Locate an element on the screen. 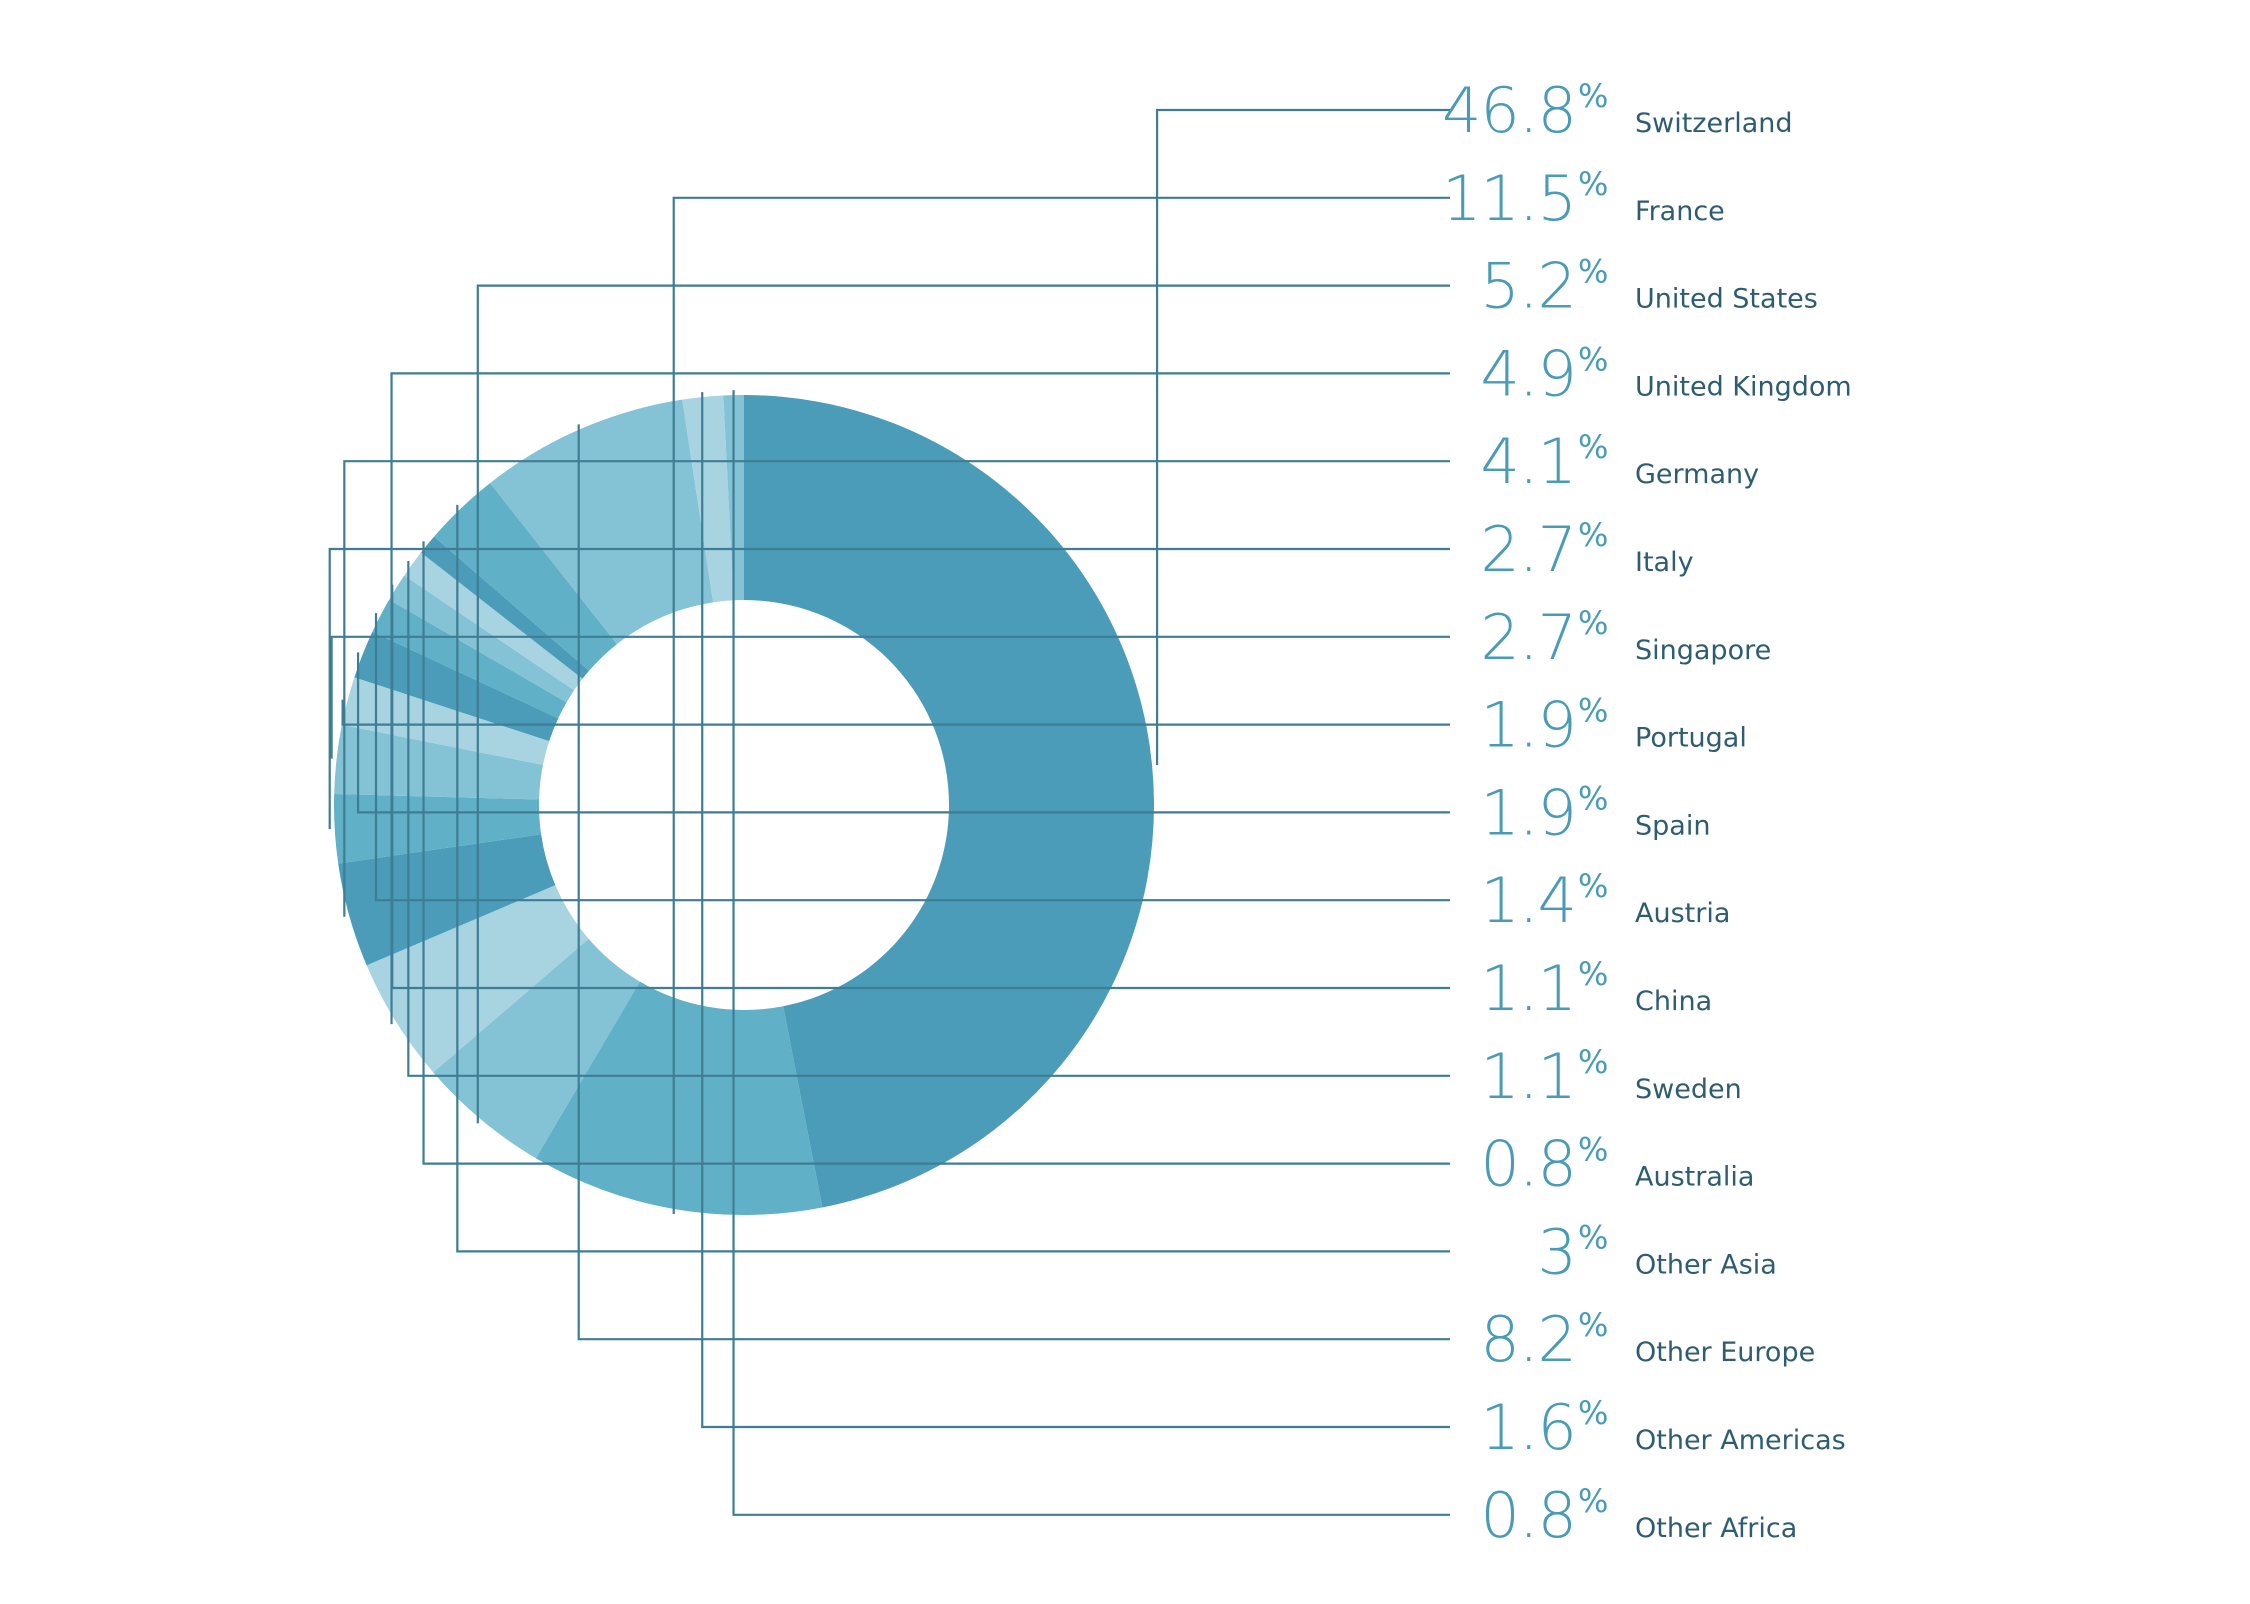 This screenshot has width=2250, height=1604. leader-line-switzerland is located at coordinates (1302, 437).